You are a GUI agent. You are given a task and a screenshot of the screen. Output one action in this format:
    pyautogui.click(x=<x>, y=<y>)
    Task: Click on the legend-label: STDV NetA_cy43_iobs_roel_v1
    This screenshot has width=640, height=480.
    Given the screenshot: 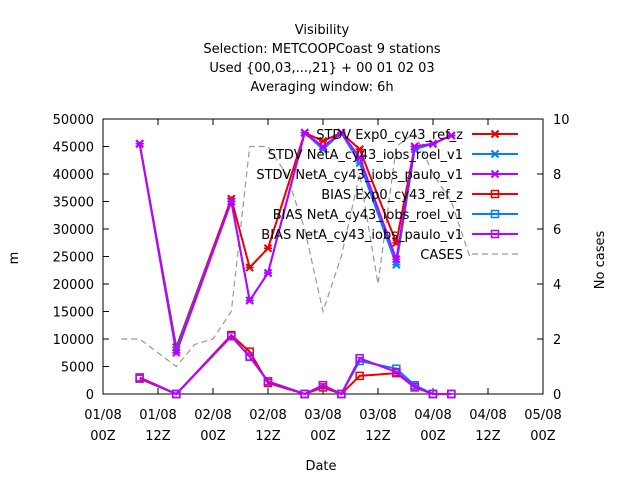 What is the action you would take?
    pyautogui.click(x=365, y=155)
    